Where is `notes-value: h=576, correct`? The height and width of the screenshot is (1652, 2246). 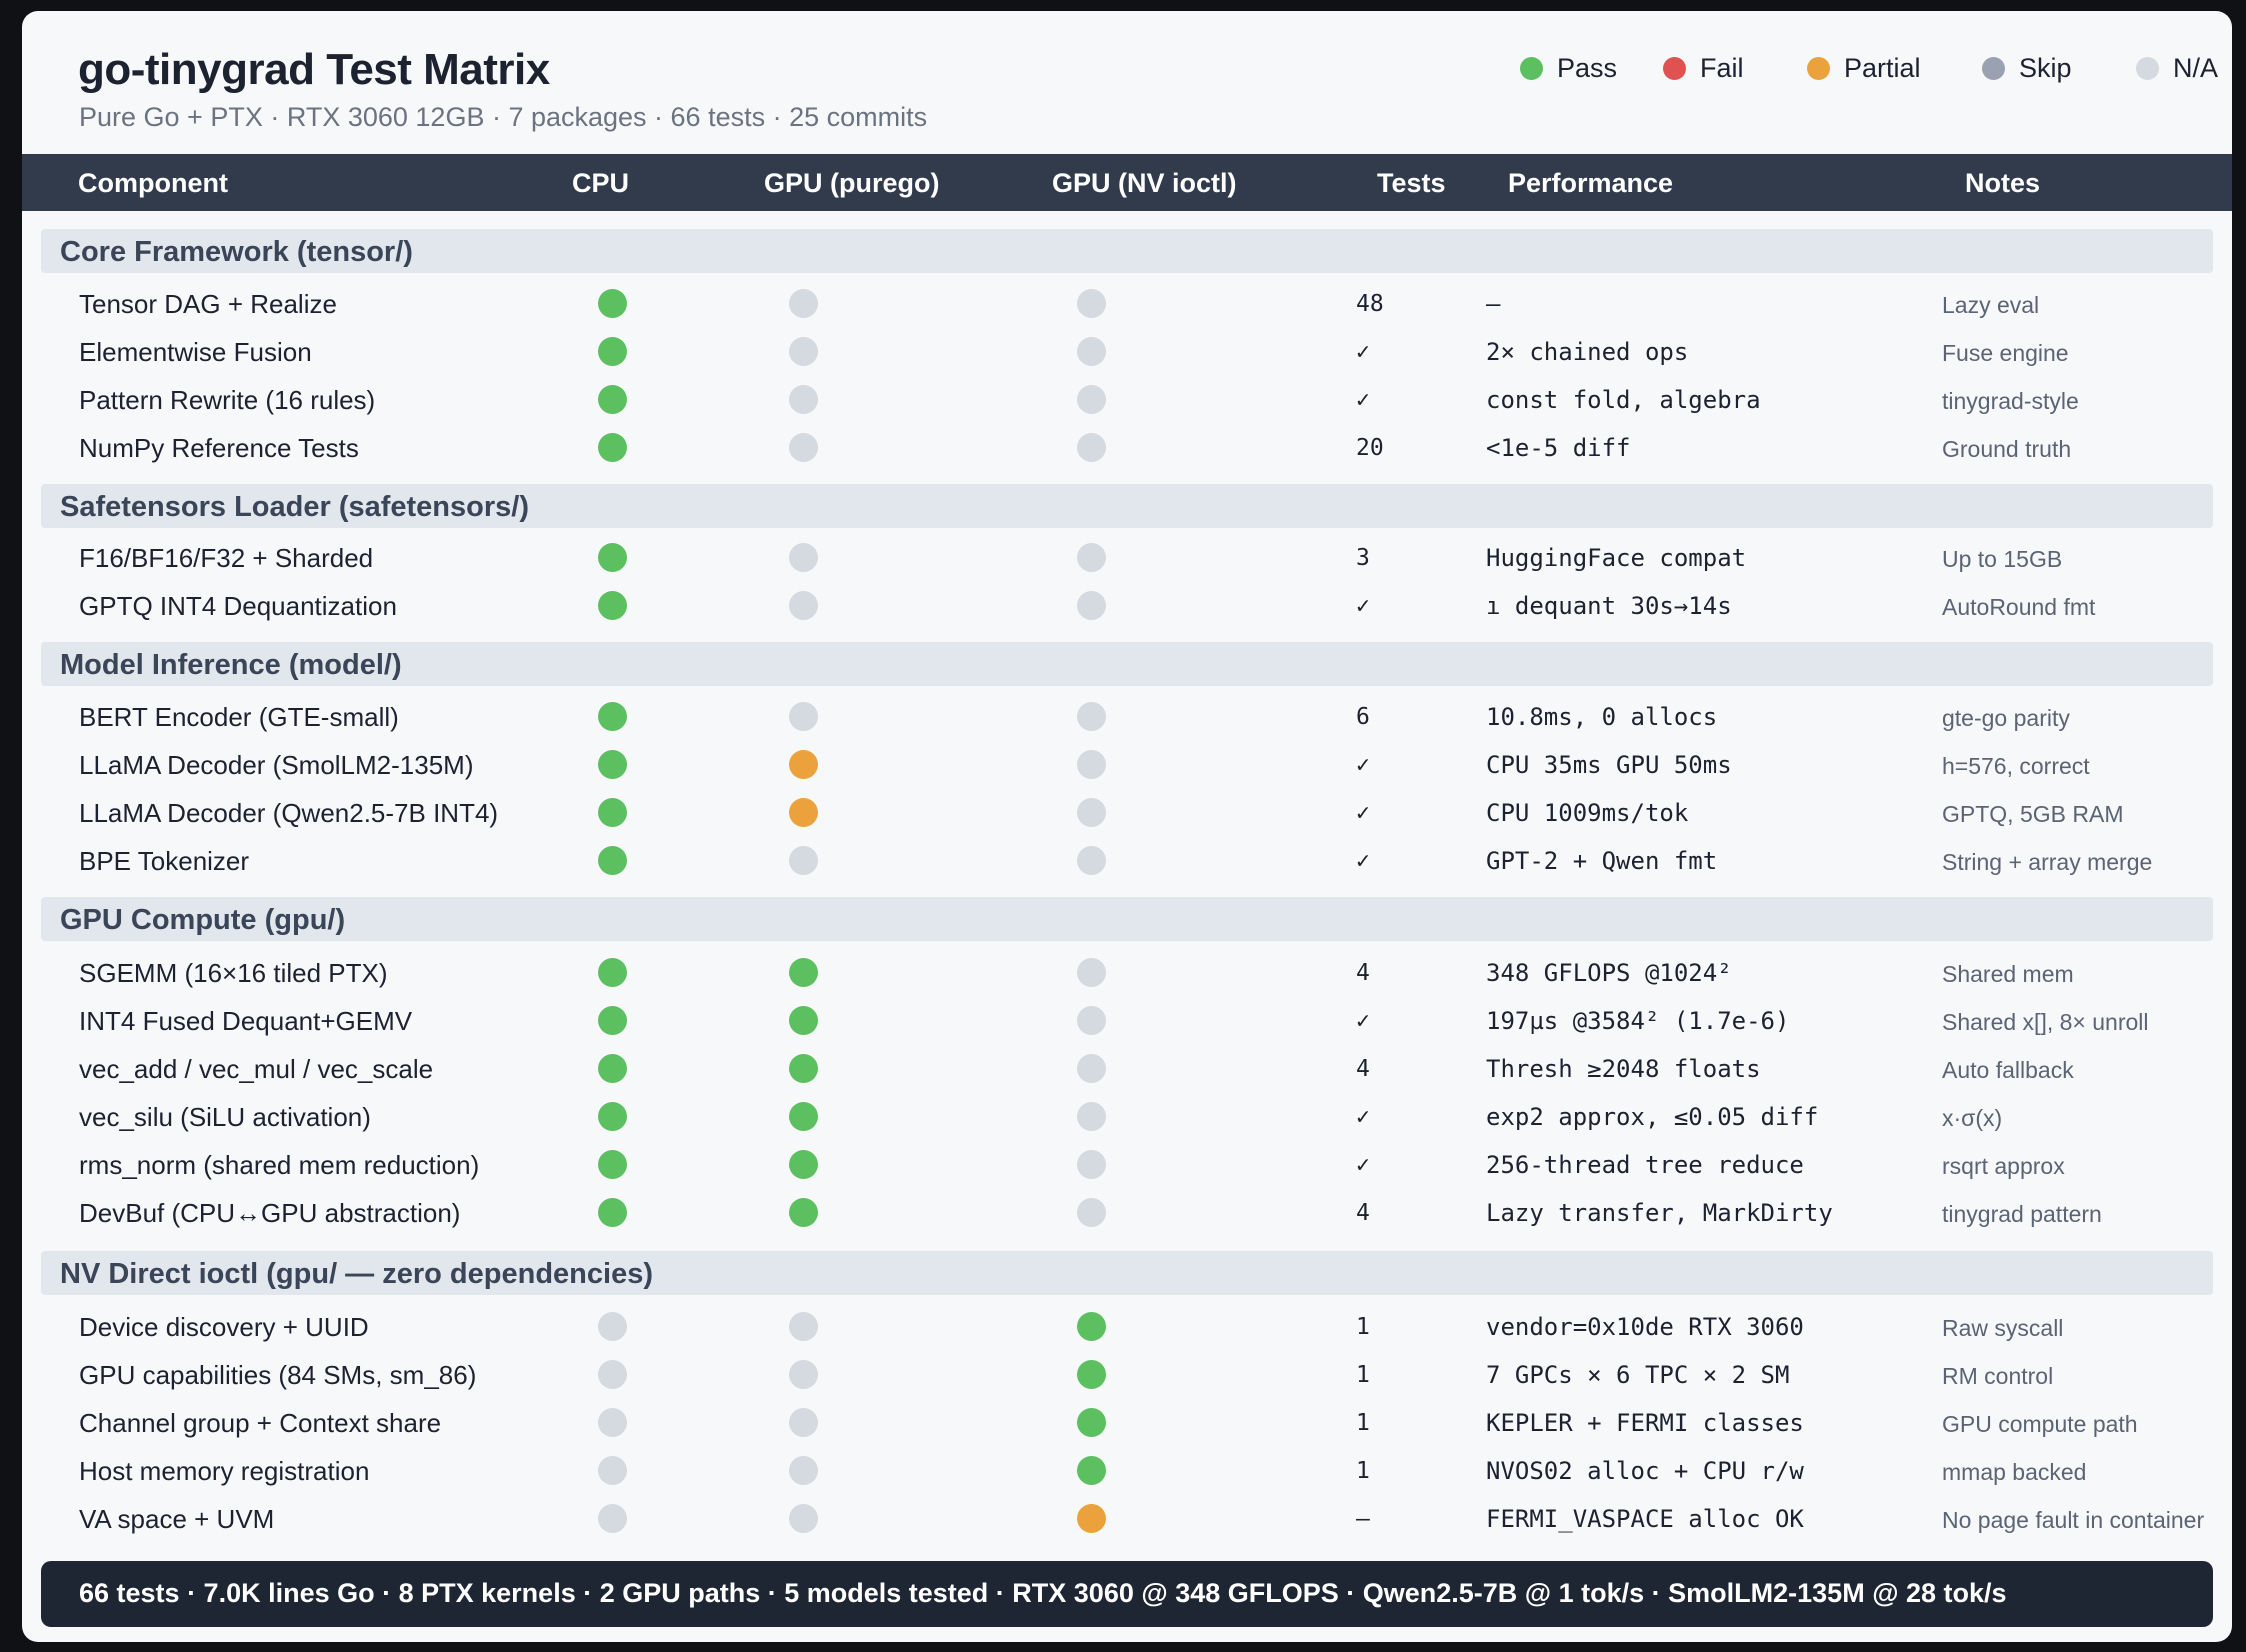 notes-value: h=576, correct is located at coordinates (2016, 766).